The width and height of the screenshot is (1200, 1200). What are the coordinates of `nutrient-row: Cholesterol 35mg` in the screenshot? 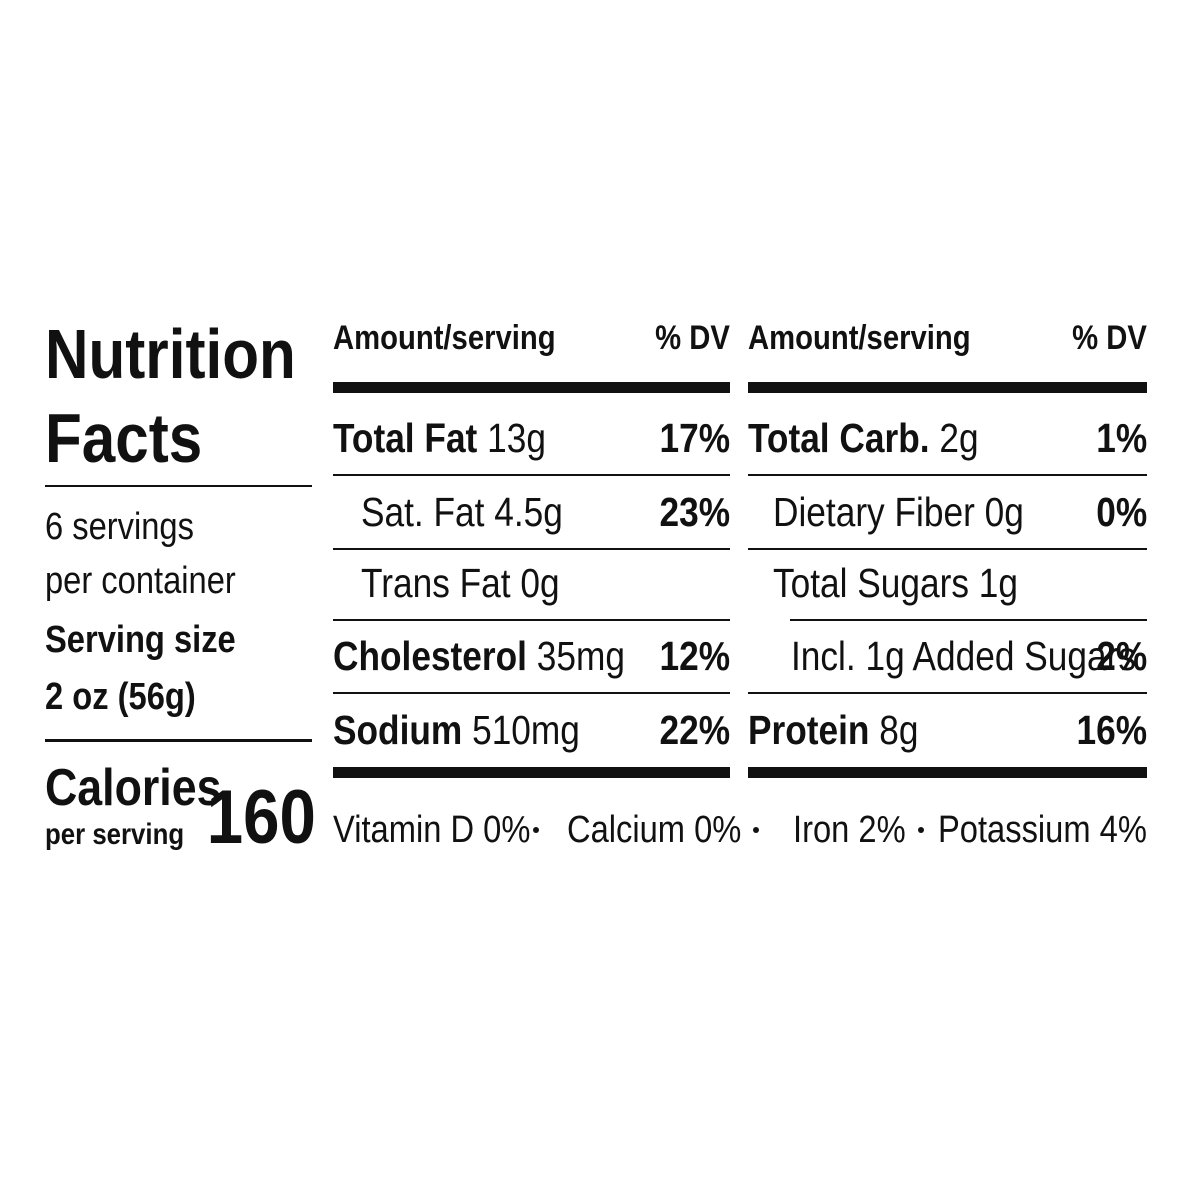 It's located at (479, 656).